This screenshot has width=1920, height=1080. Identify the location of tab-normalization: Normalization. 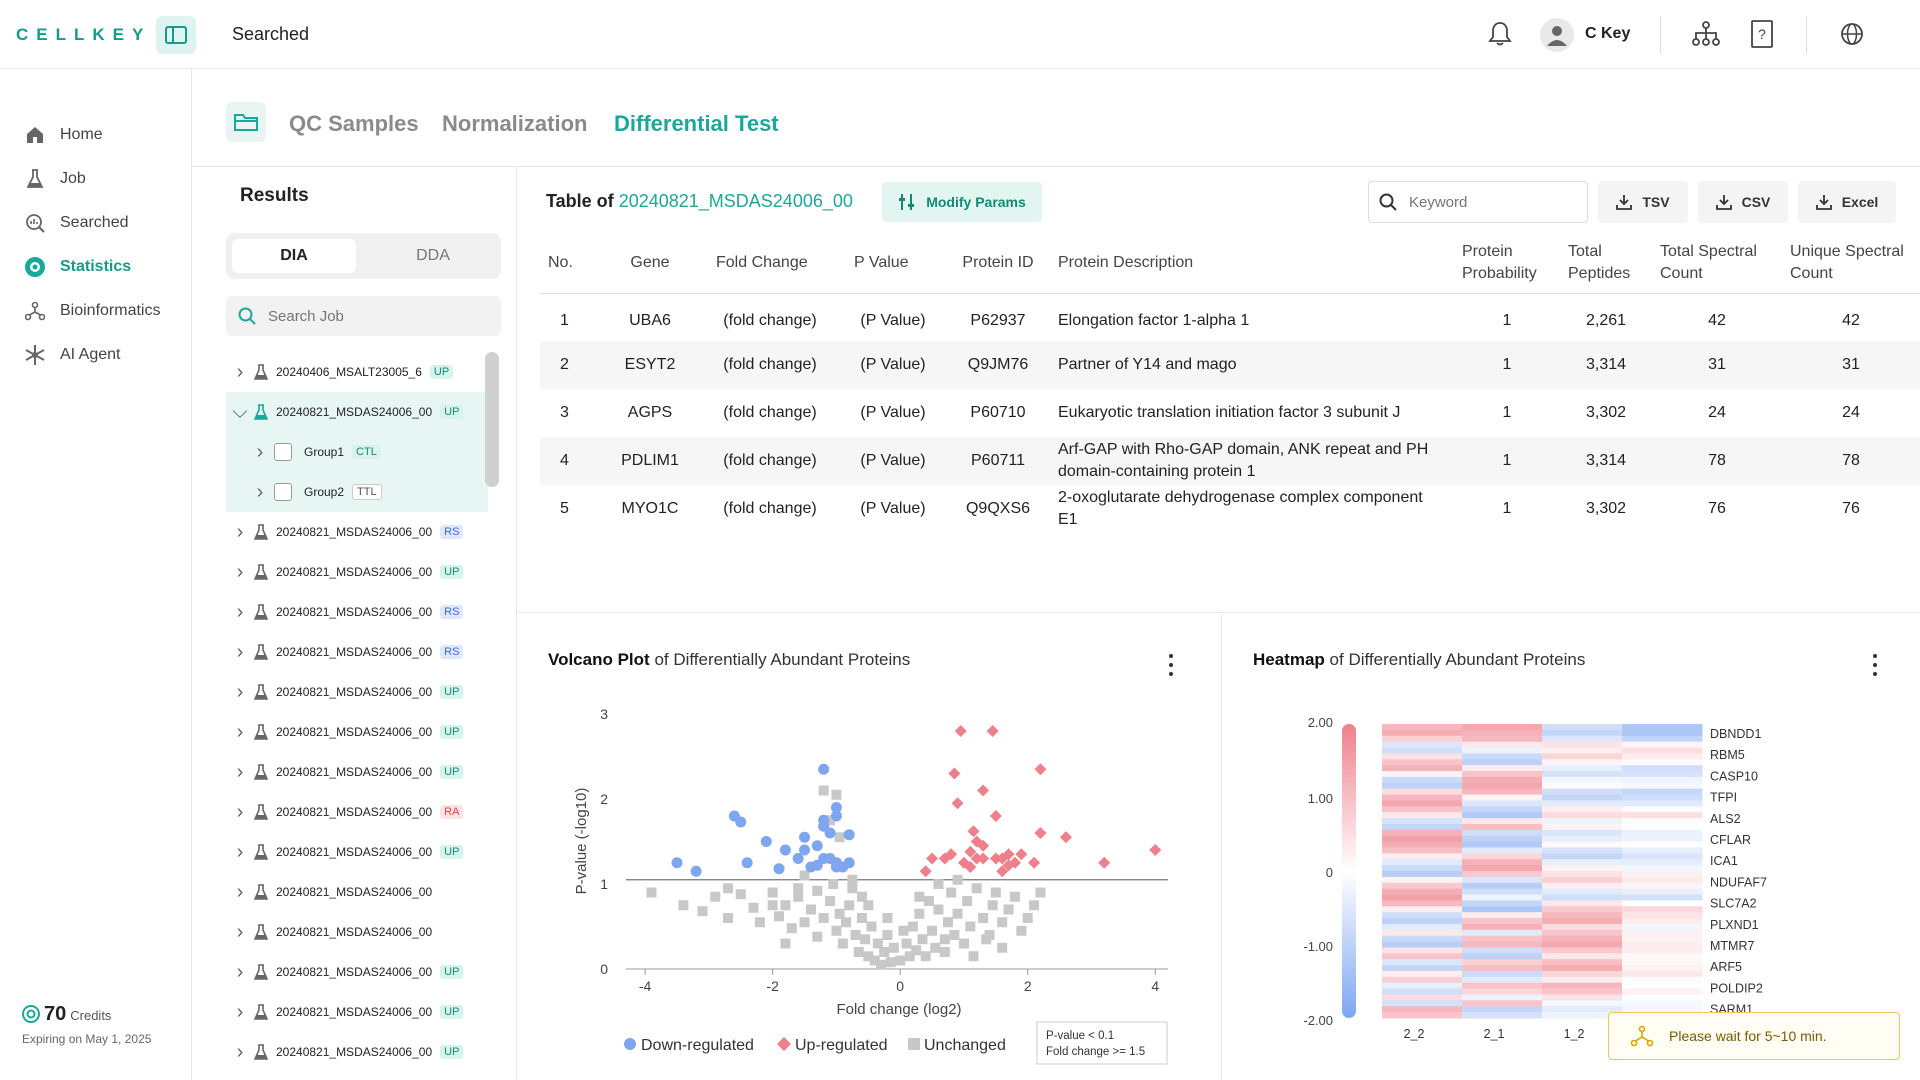
(515, 123).